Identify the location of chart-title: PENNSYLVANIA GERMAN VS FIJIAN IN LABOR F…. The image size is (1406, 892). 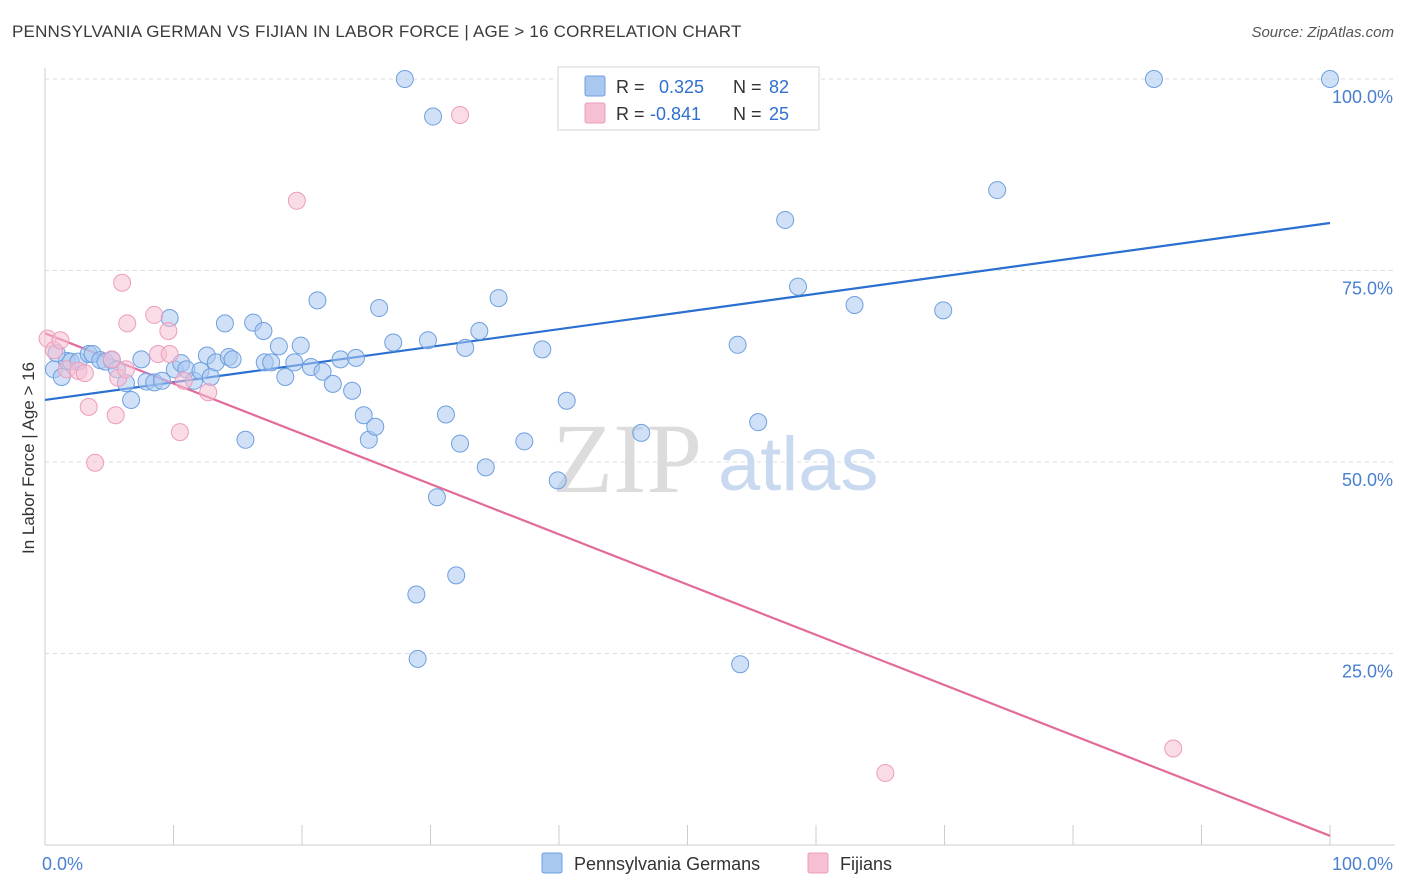
(377, 31).